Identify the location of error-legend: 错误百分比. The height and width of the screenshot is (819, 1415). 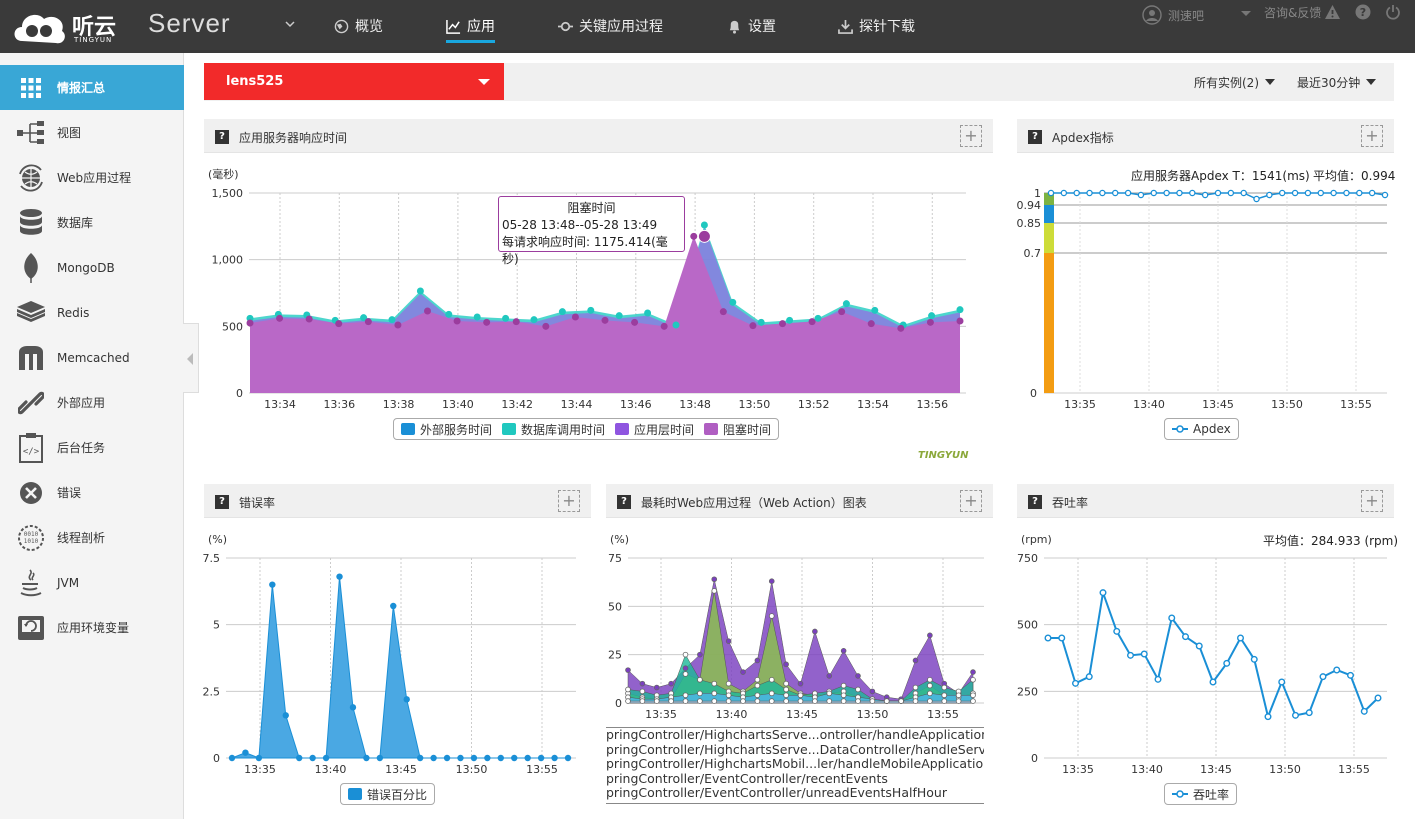
(388, 794).